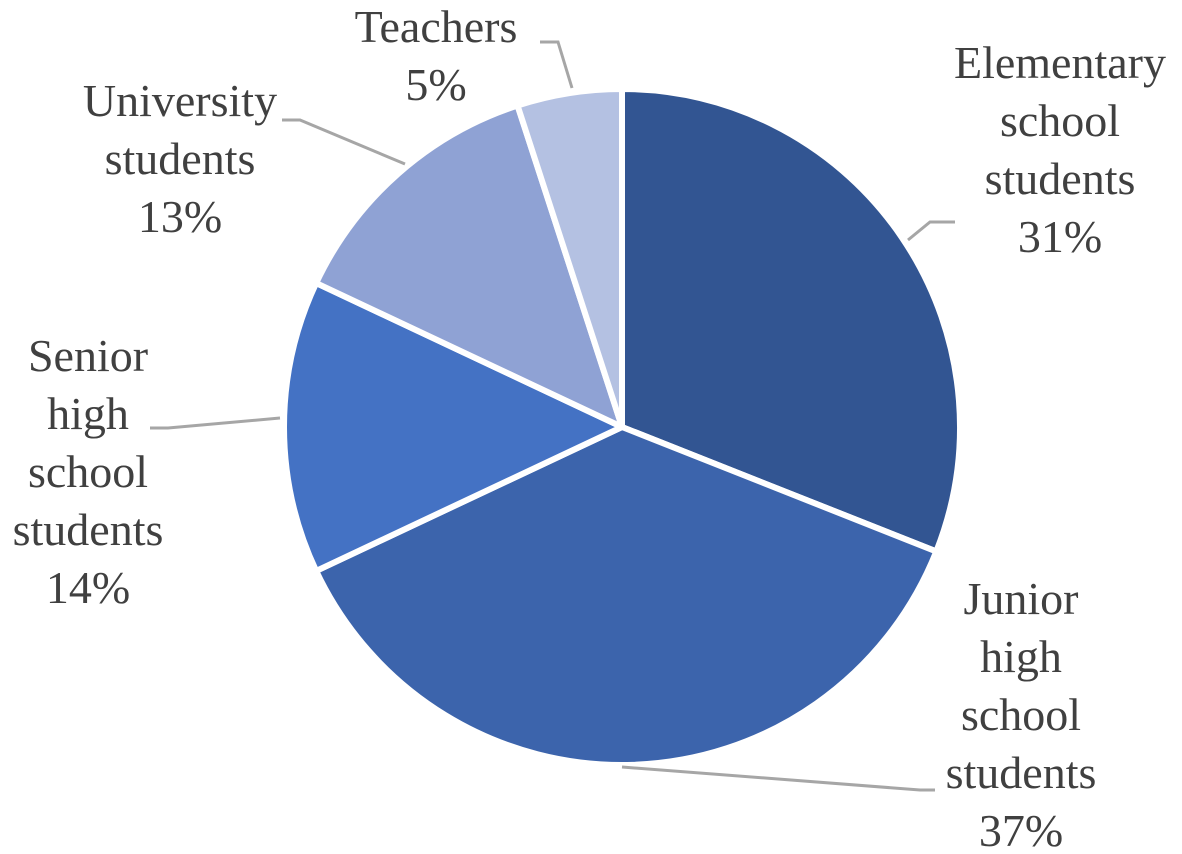 This screenshot has height=854, width=1182. I want to click on slice-percent-label: 14%, so click(88, 587).